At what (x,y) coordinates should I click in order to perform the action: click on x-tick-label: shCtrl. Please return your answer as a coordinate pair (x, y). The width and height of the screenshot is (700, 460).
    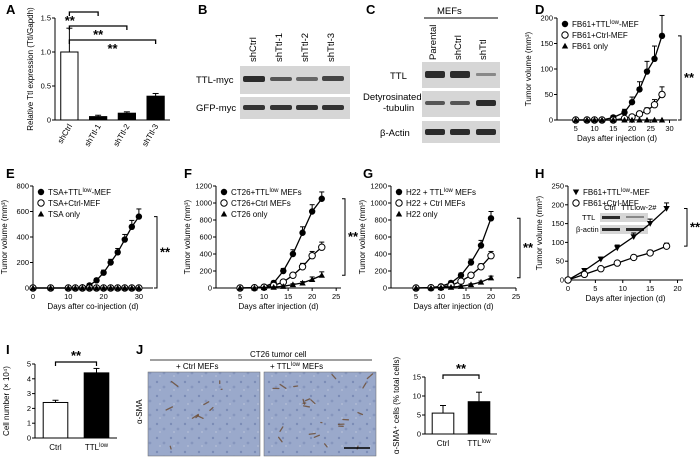
    Looking at the image, I should click on (65, 133).